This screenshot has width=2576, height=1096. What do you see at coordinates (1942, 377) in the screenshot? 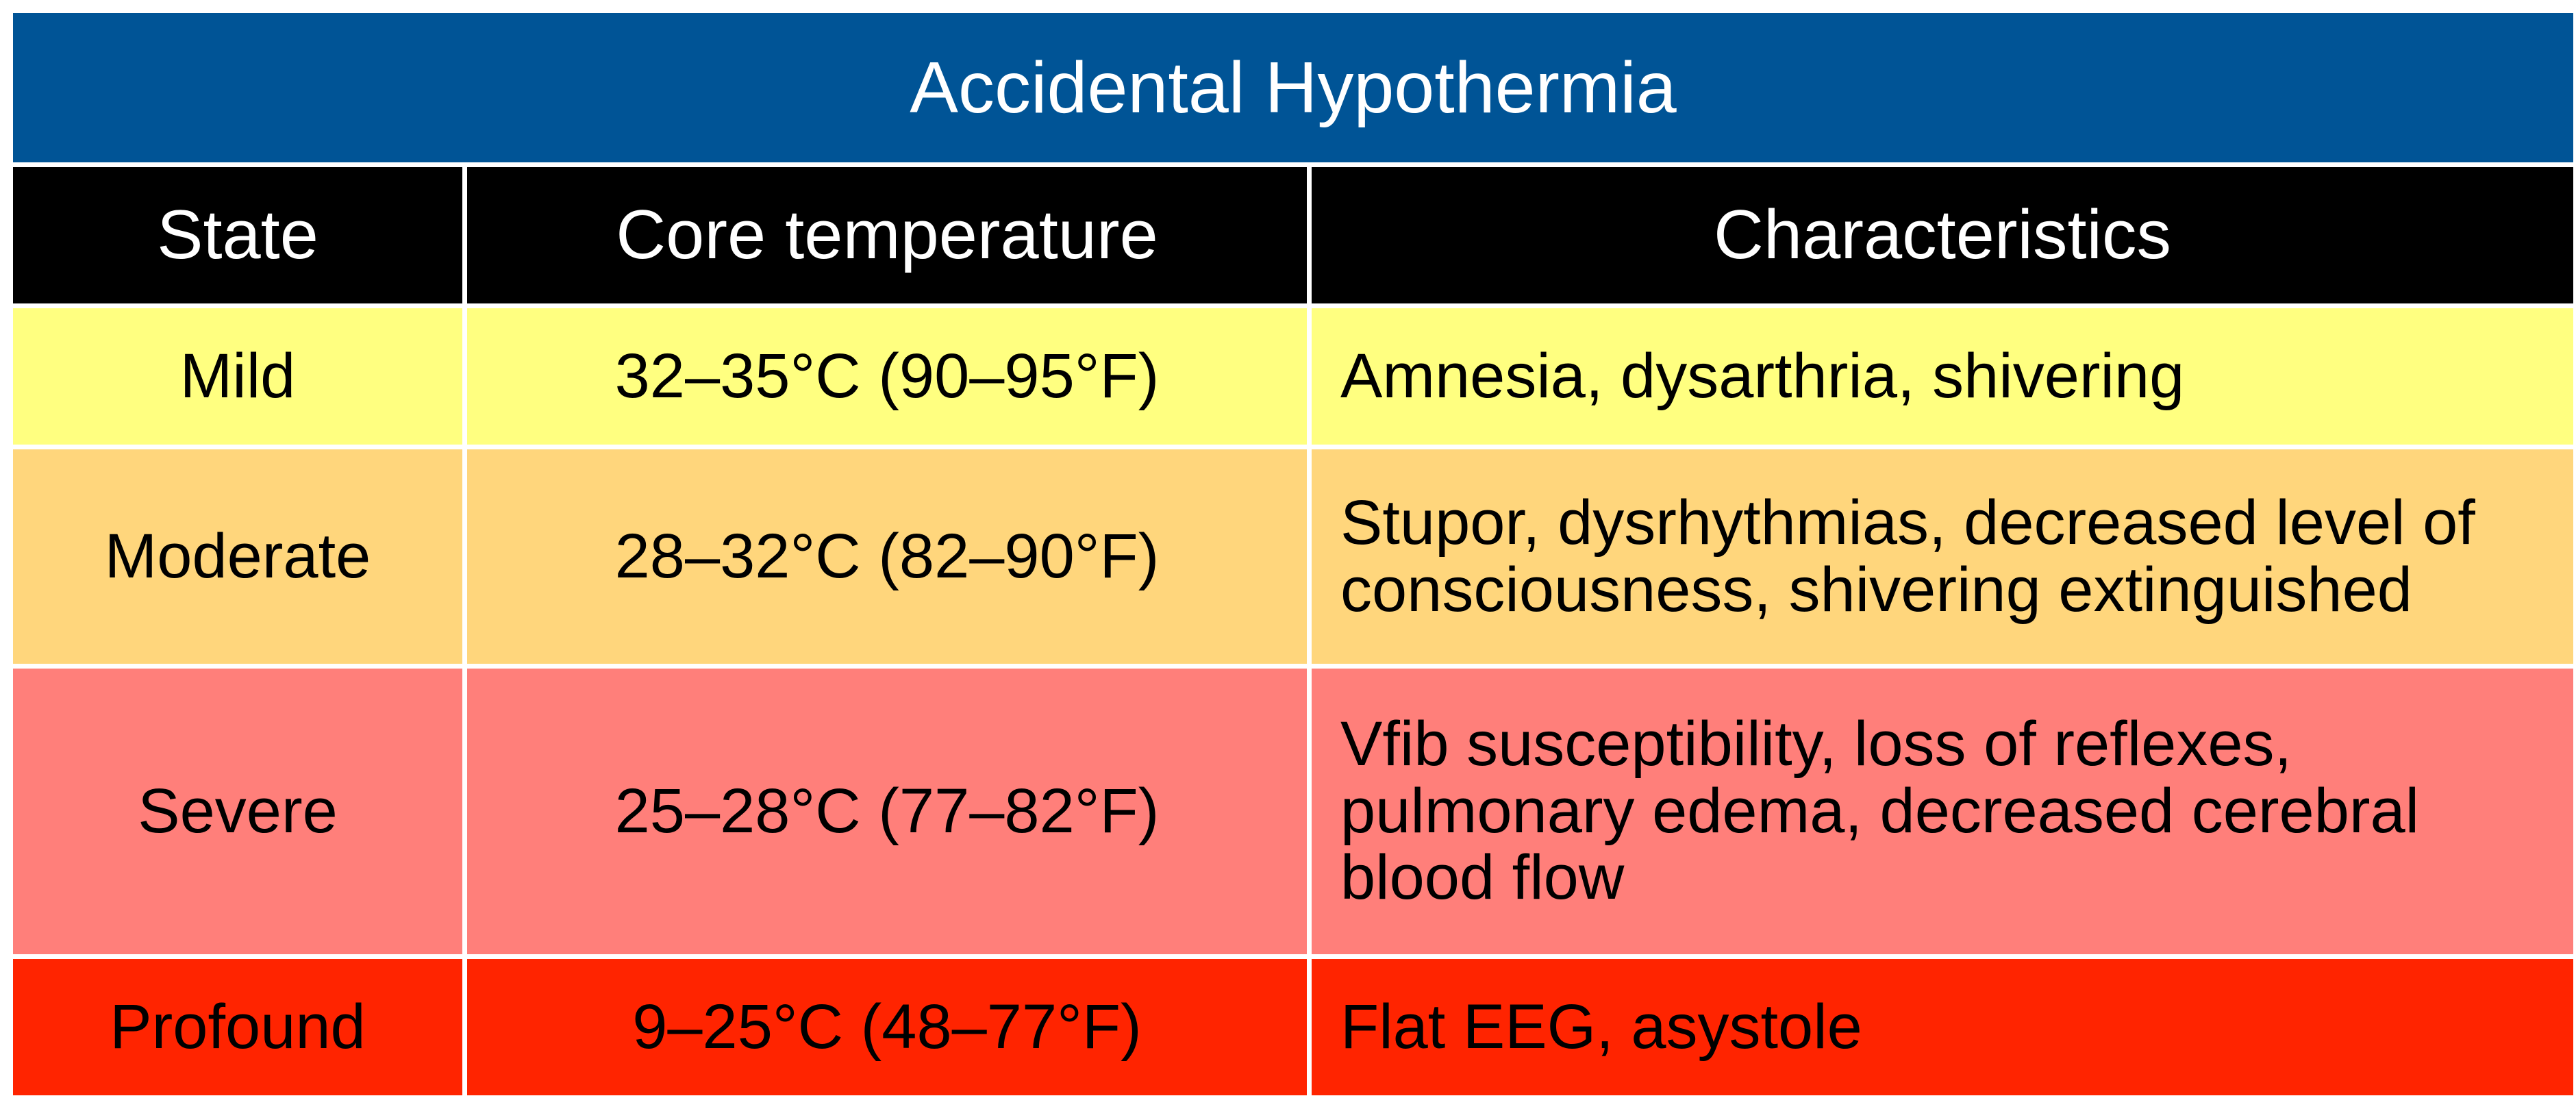
I see `characteristics-mild: Amnesia, dysarthria, shivering` at bounding box center [1942, 377].